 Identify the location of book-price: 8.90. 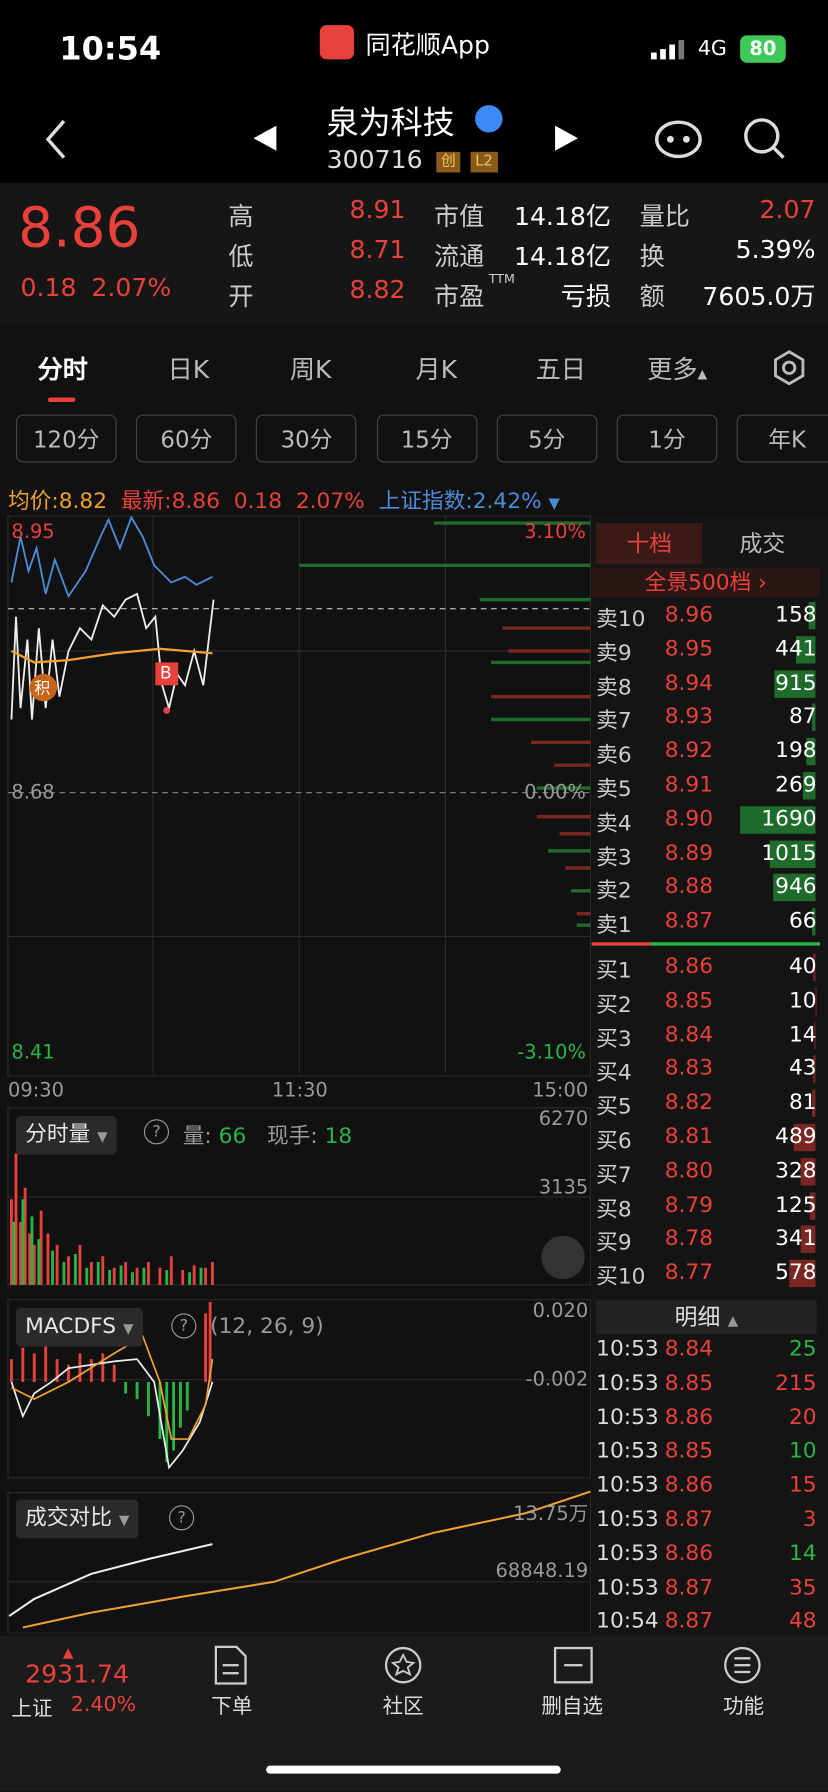
(689, 819).